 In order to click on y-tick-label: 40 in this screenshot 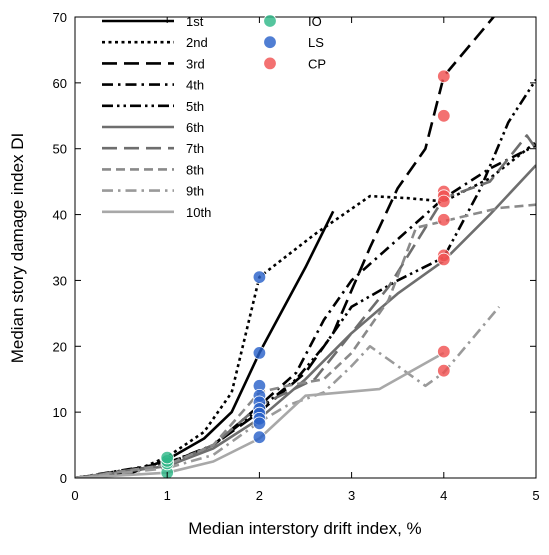, I will do `click(60, 215)`.